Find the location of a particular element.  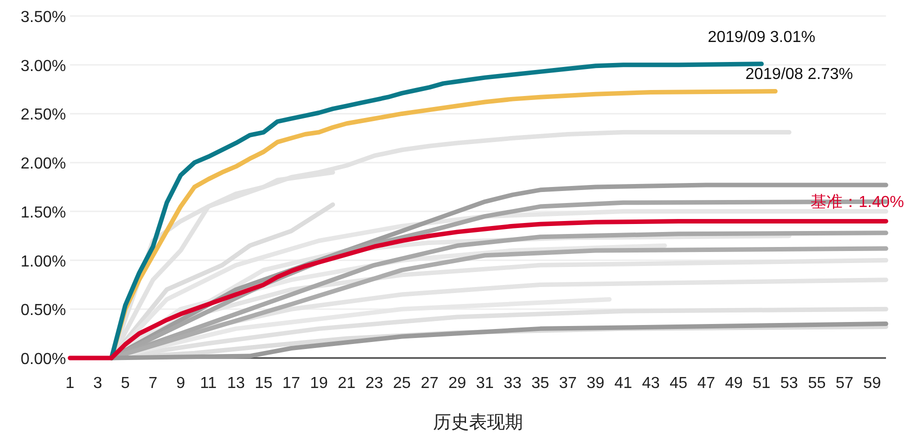

x-tick-label: 39 is located at coordinates (595, 383).